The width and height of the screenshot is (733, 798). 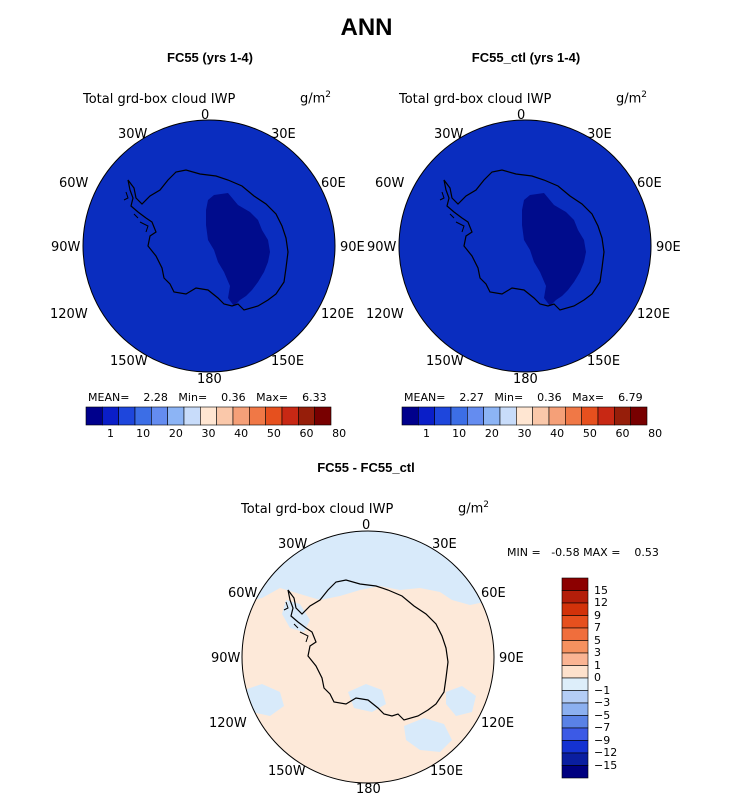 I want to click on panel2-lon-label-60w: 60W, so click(x=390, y=183).